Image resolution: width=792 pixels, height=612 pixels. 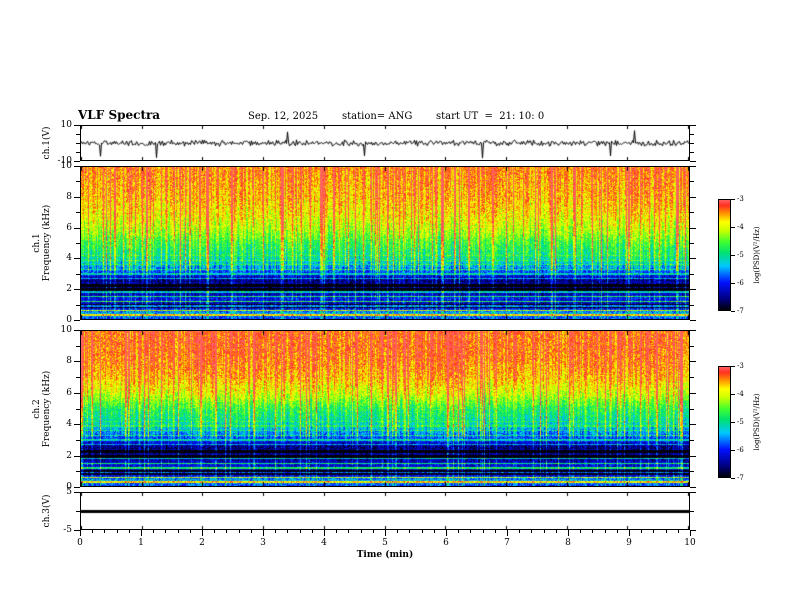 I want to click on x-tick-label: 0, so click(x=80, y=543).